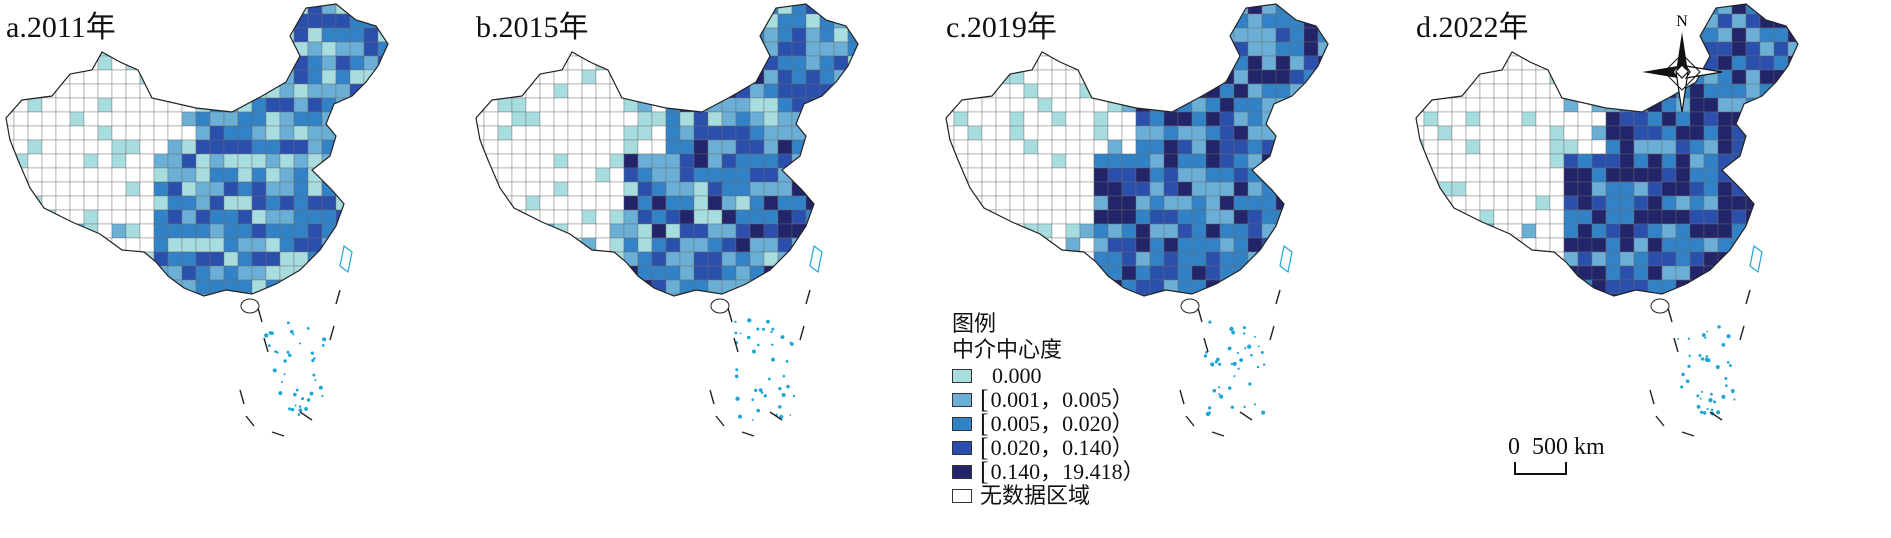  I want to click on panel-title: a.2011年, so click(61, 27).